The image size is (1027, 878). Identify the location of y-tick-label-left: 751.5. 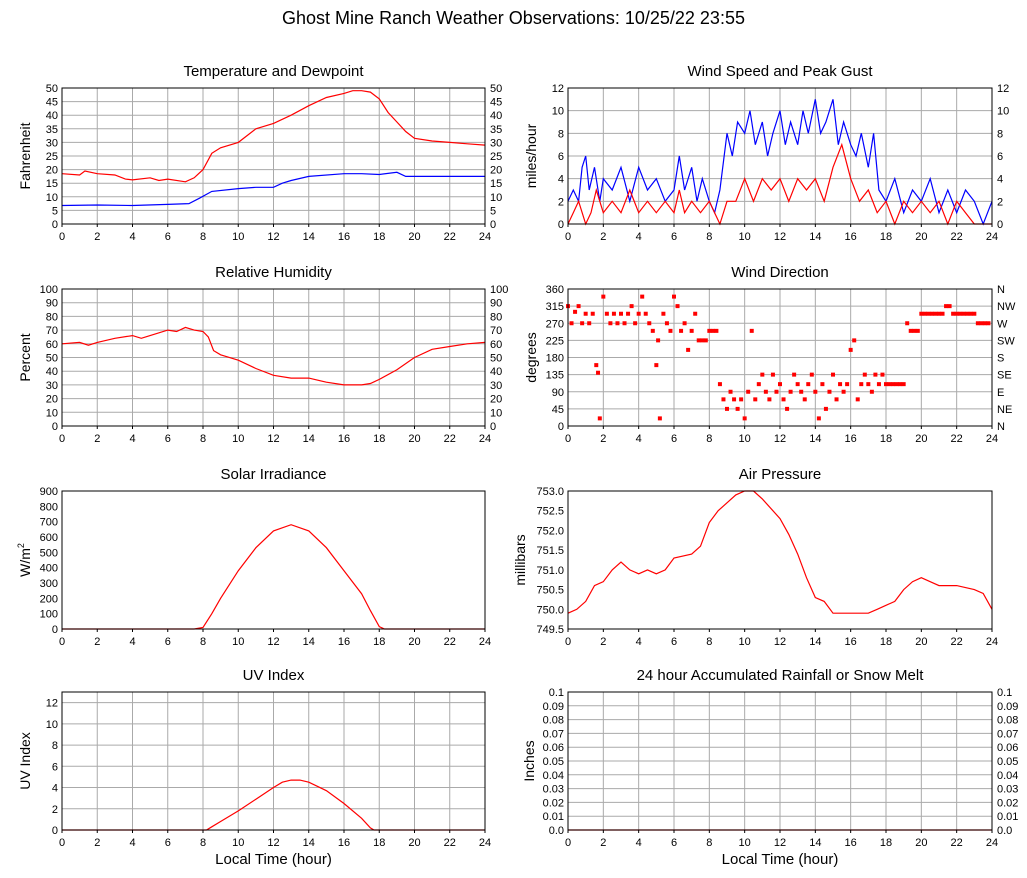
(550, 551).